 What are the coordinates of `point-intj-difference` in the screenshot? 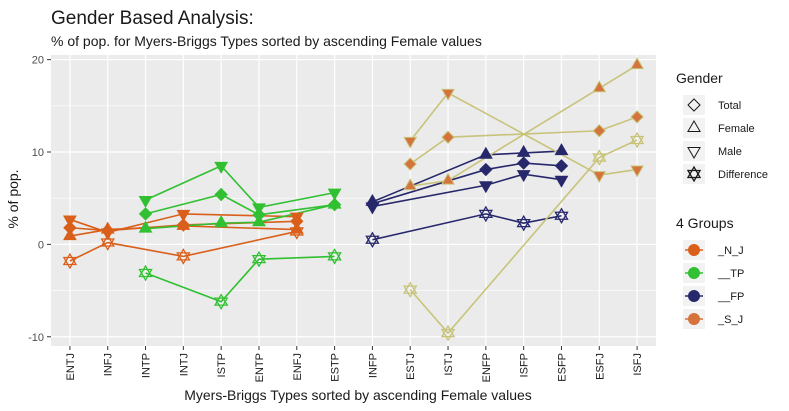 It's located at (183, 256).